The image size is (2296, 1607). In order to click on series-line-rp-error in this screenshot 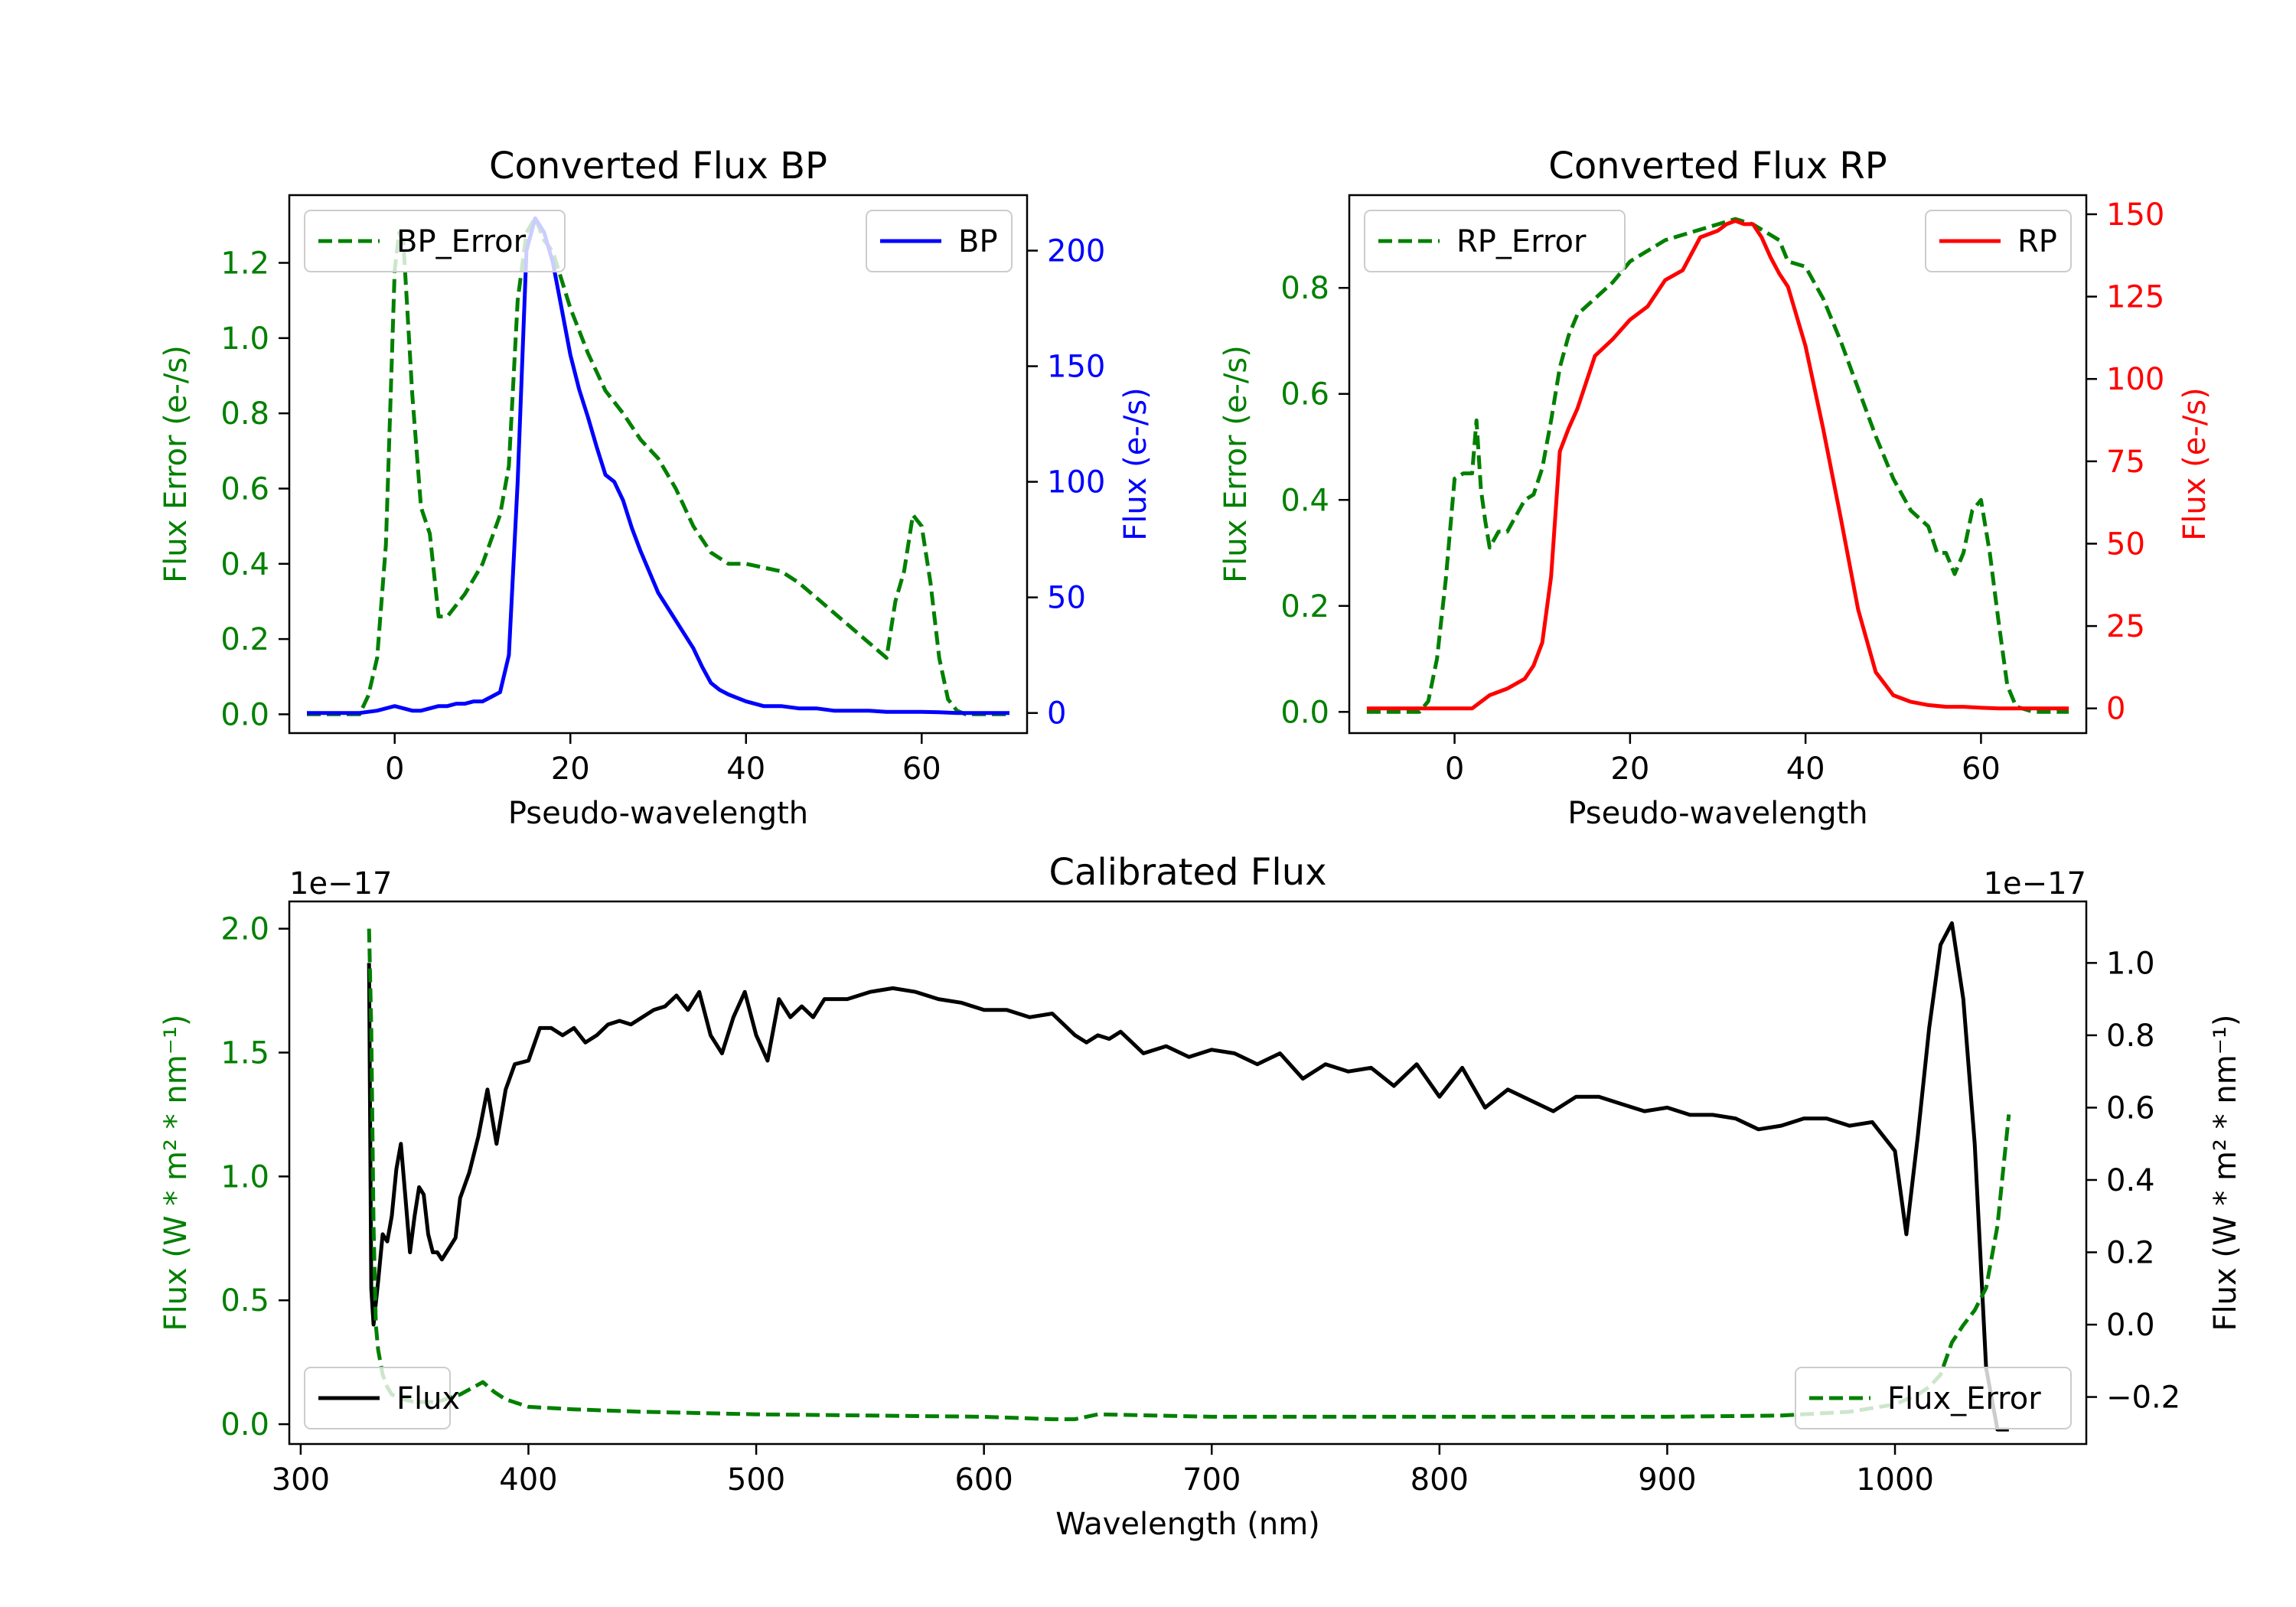, I will do `click(1717, 466)`.